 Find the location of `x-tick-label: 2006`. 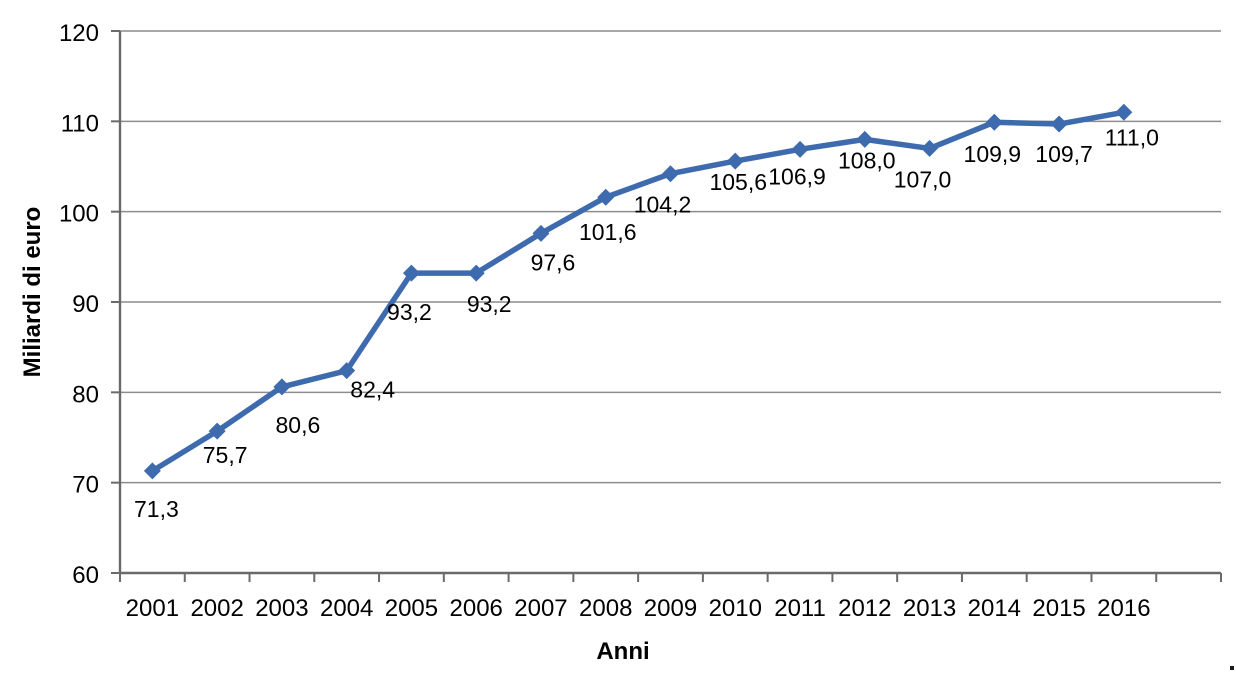

x-tick-label: 2006 is located at coordinates (476, 608).